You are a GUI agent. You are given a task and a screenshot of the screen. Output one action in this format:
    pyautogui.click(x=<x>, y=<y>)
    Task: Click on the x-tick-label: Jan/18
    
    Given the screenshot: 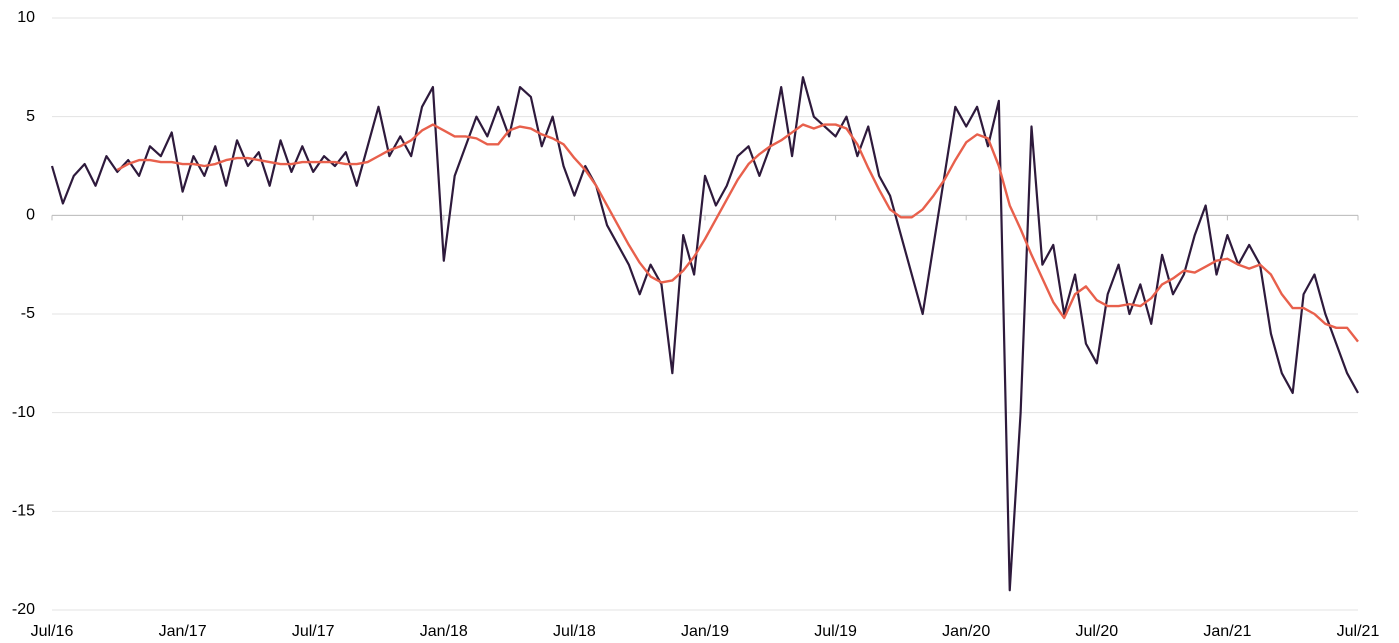 What is the action you would take?
    pyautogui.click(x=444, y=631)
    